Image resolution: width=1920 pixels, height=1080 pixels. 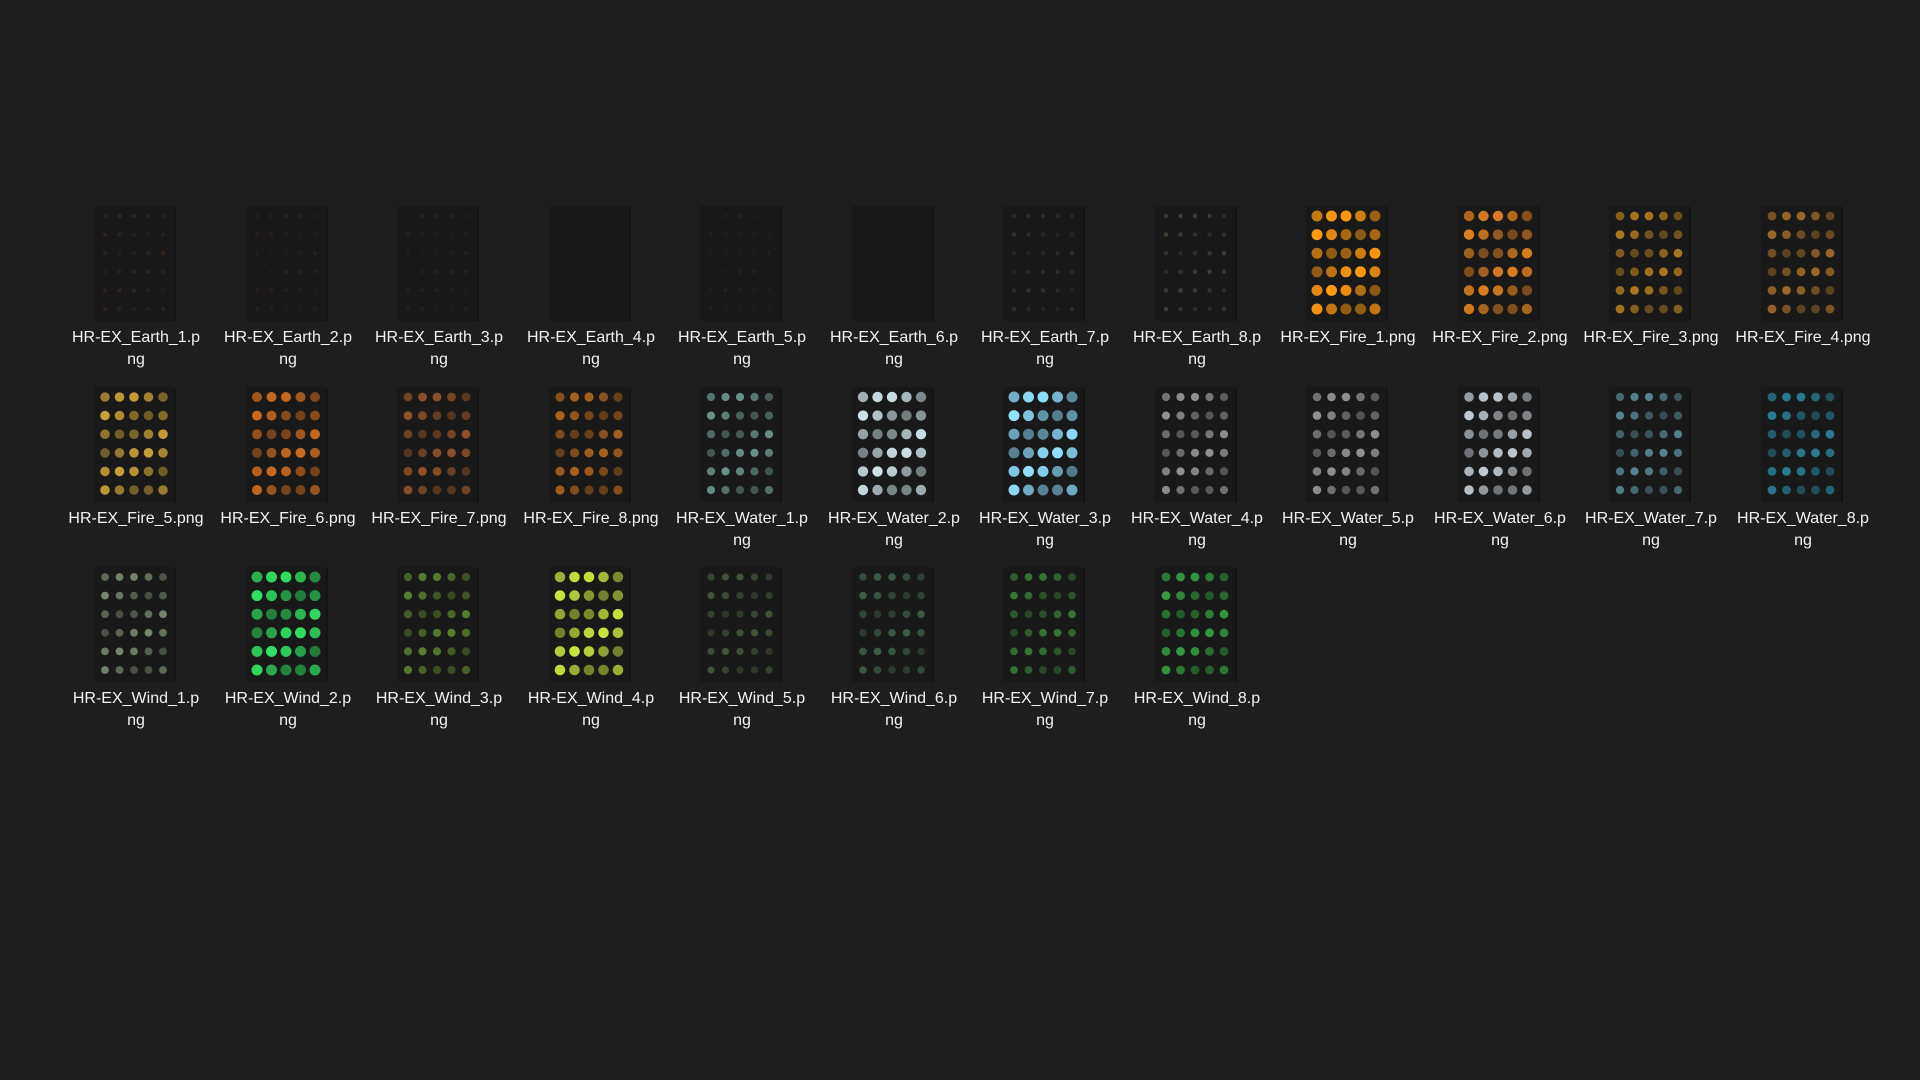 I want to click on file-item: HR-EX_Fire_1.png, so click(x=1348, y=295).